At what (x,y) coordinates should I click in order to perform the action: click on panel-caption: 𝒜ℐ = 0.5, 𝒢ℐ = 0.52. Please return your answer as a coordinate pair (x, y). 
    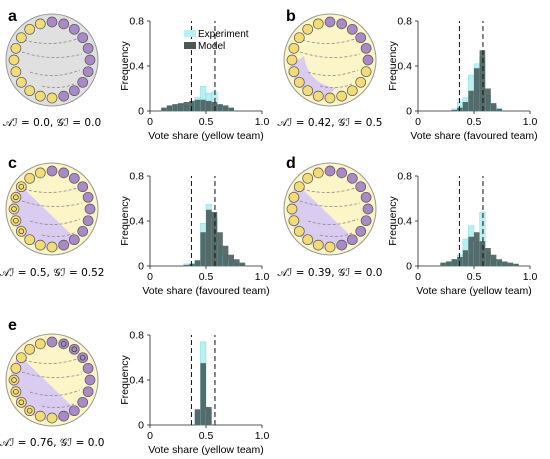
    Looking at the image, I should click on (52, 273).